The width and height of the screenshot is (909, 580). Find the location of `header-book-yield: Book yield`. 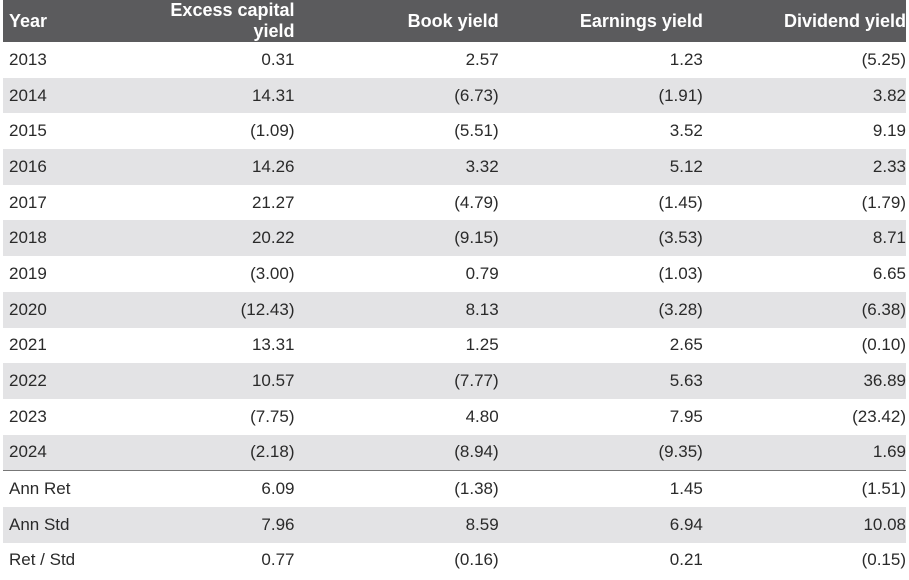

header-book-yield: Book yield is located at coordinates (396, 21).